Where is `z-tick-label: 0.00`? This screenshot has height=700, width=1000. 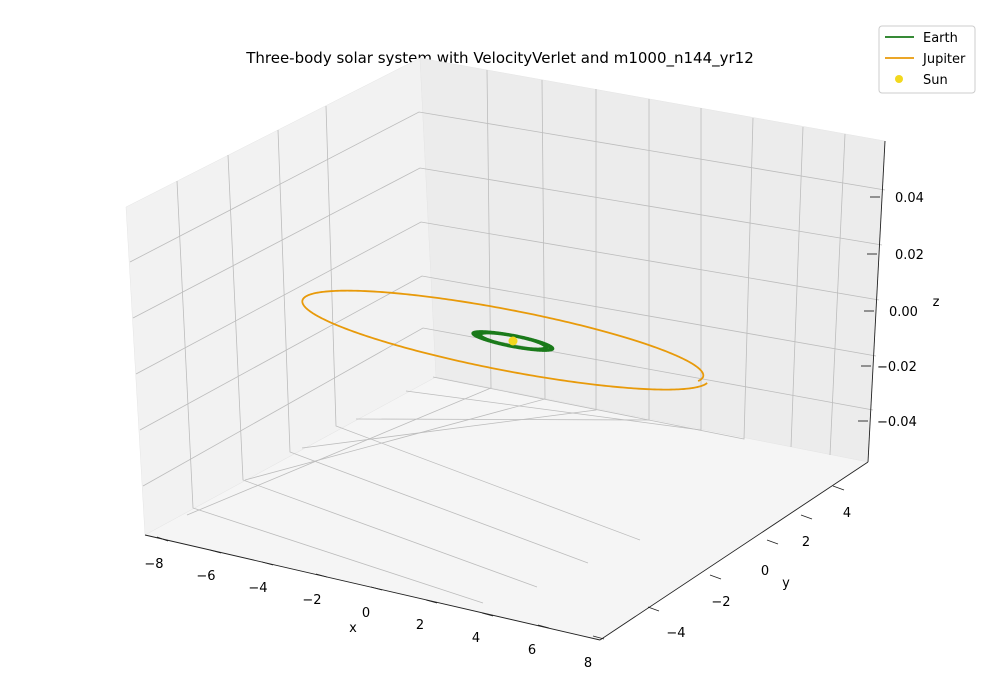 z-tick-label: 0.00 is located at coordinates (903, 312).